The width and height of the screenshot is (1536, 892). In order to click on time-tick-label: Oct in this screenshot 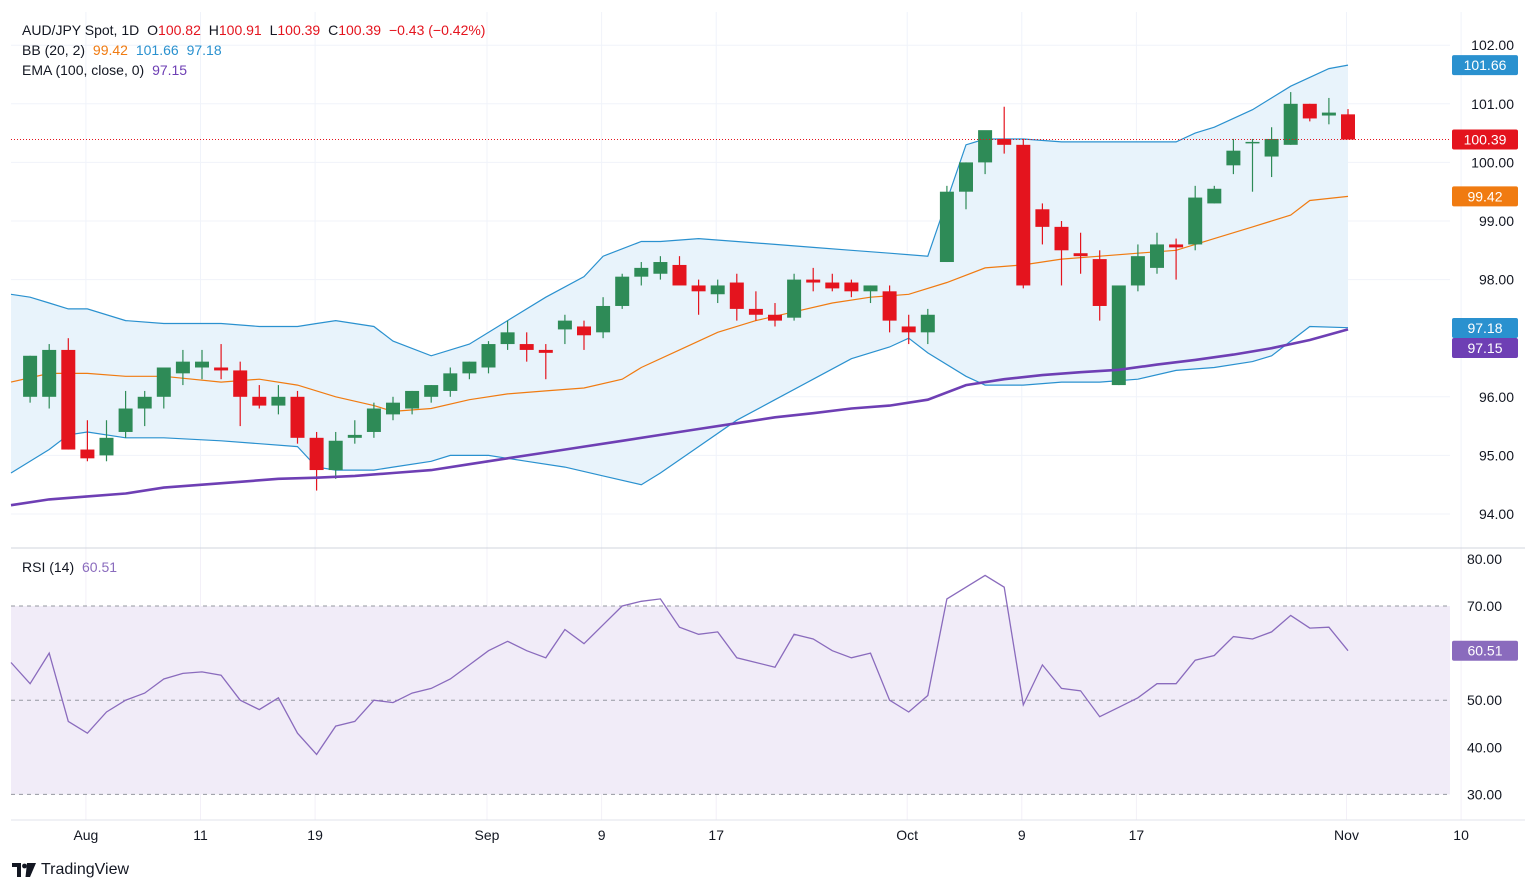, I will do `click(907, 835)`.